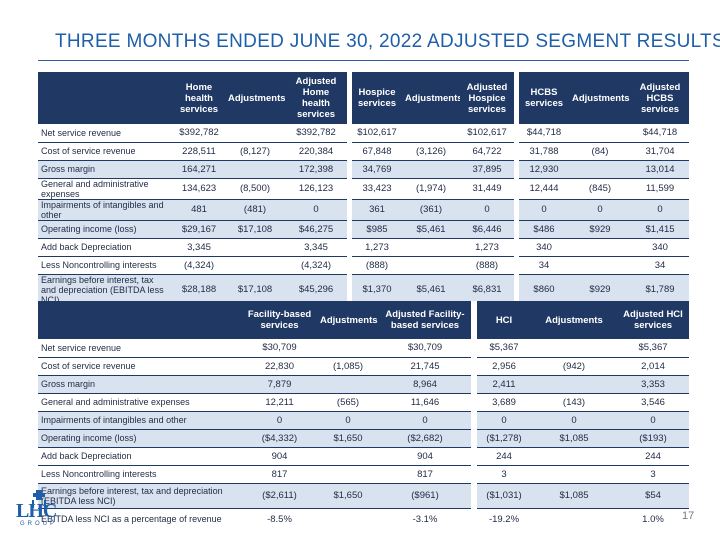 This screenshot has width=720, height=540. I want to click on table-cell: ($2,682), so click(425, 438).